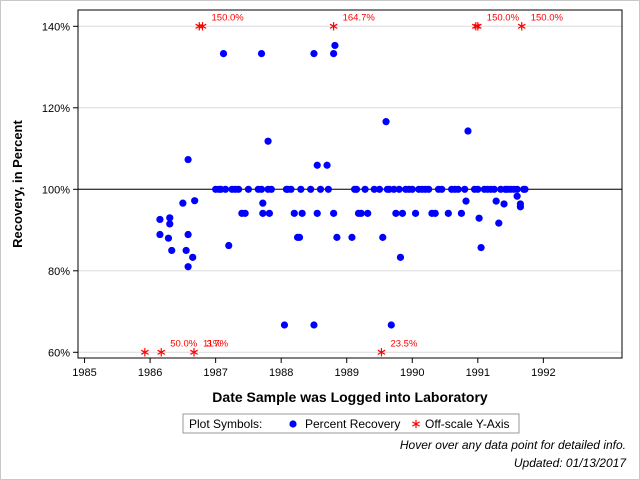 The height and width of the screenshot is (480, 640). What do you see at coordinates (225, 424) in the screenshot?
I see `legend-title: Plot Symbols:` at bounding box center [225, 424].